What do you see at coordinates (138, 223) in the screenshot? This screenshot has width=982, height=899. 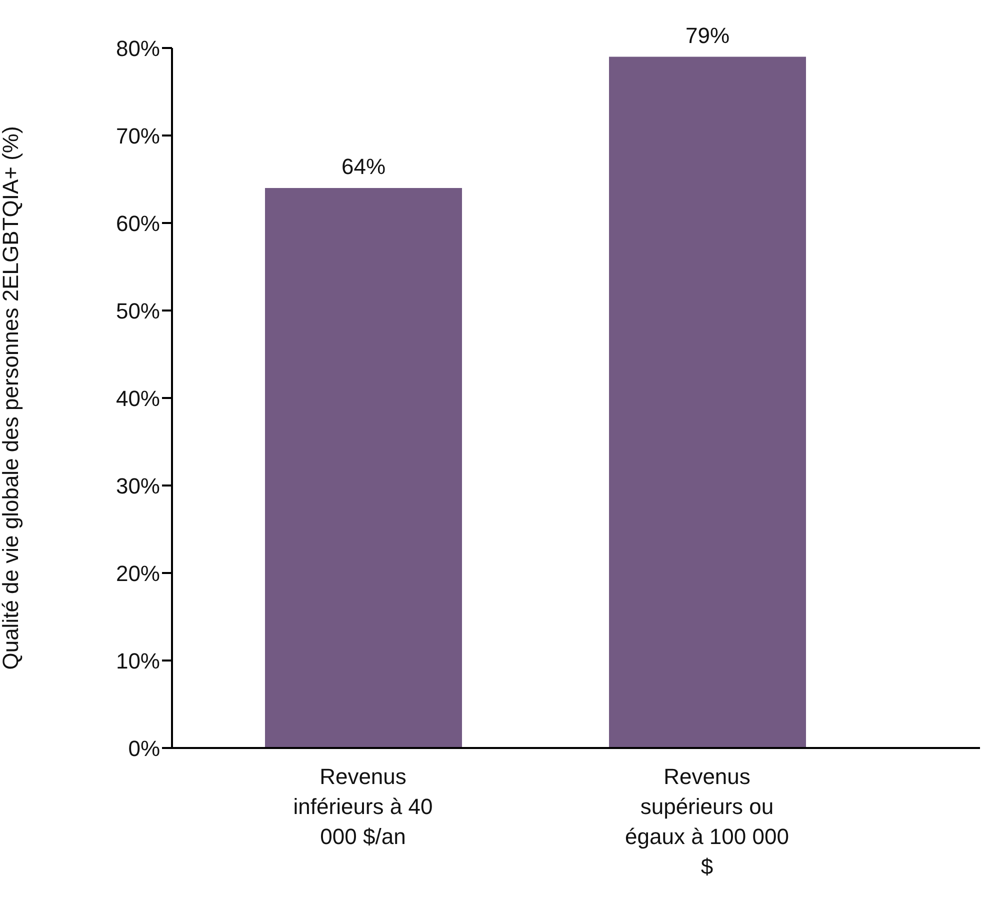 I see `y-tick-label: 60%` at bounding box center [138, 223].